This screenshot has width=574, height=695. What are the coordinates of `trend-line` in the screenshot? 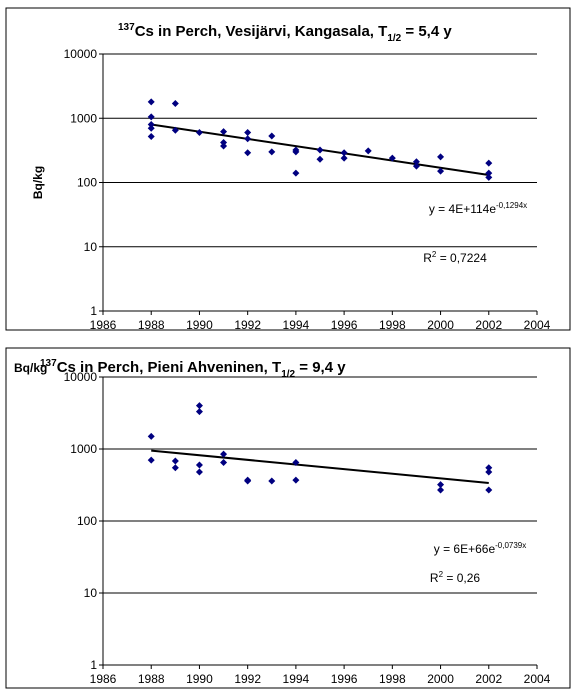 It's located at (320, 467).